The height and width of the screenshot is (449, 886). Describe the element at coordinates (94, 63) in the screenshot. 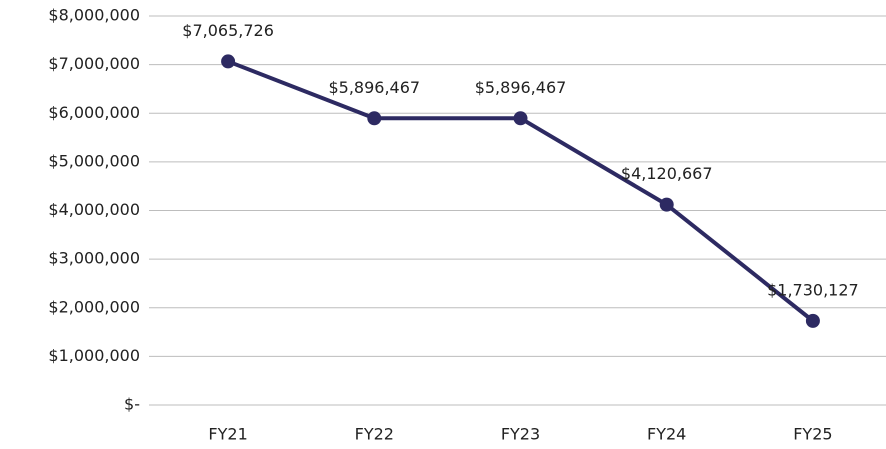

I see `y-tick-label: $7,000,000` at that location.